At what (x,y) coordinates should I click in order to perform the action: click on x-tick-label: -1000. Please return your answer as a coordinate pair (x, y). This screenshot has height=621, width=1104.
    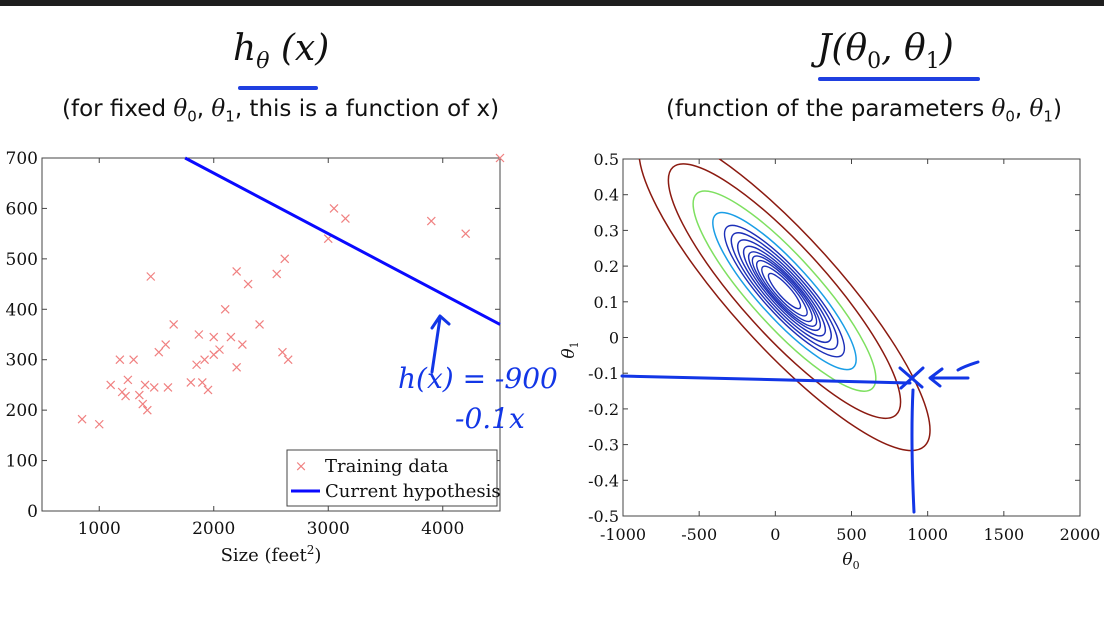
    Looking at the image, I should click on (623, 534).